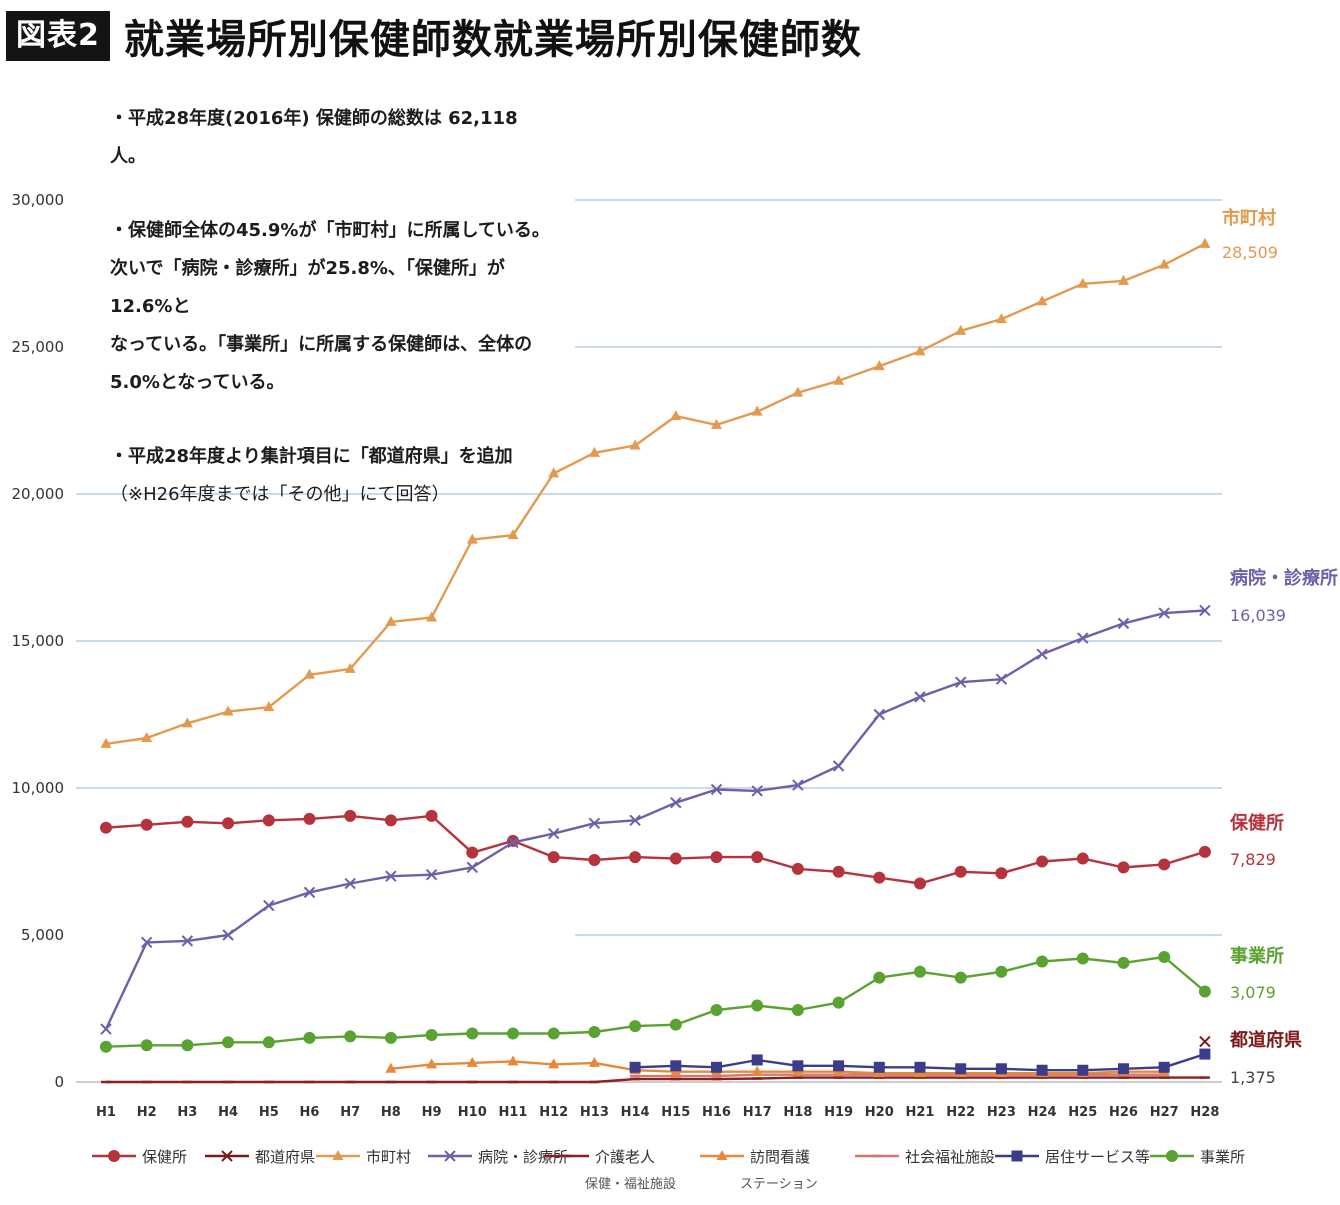 Image resolution: width=1340 pixels, height=1205 pixels. What do you see at coordinates (1253, 859) in the screenshot?
I see `end-value-hokenjo: 7,829` at bounding box center [1253, 859].